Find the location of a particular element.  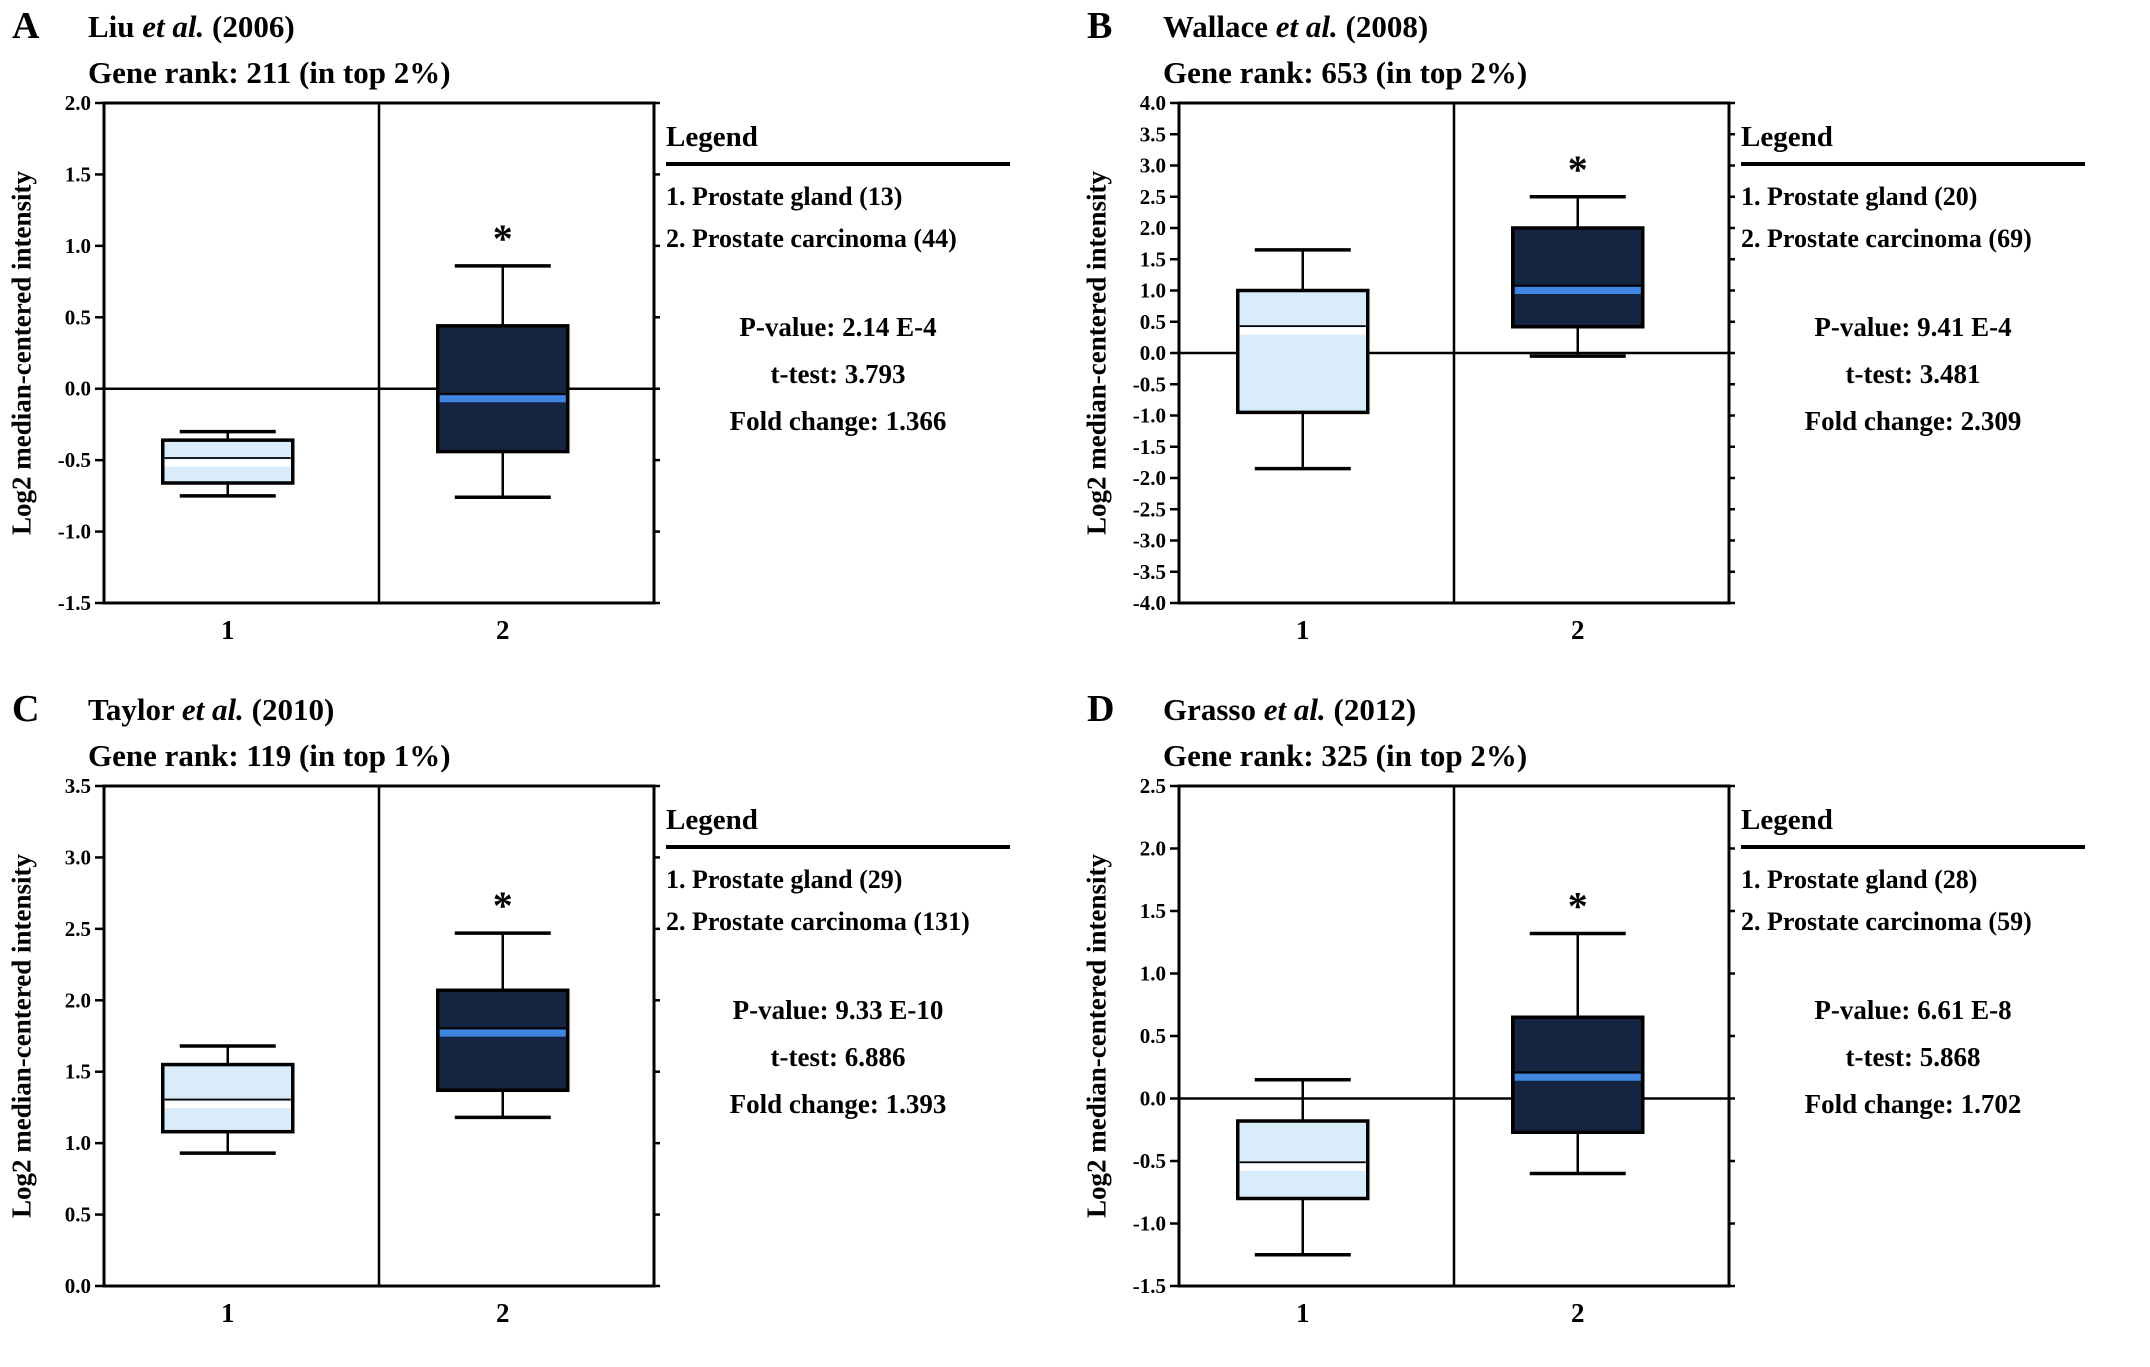

legend-item-gland: 1. Prostate gland (13) is located at coordinates (784, 196).